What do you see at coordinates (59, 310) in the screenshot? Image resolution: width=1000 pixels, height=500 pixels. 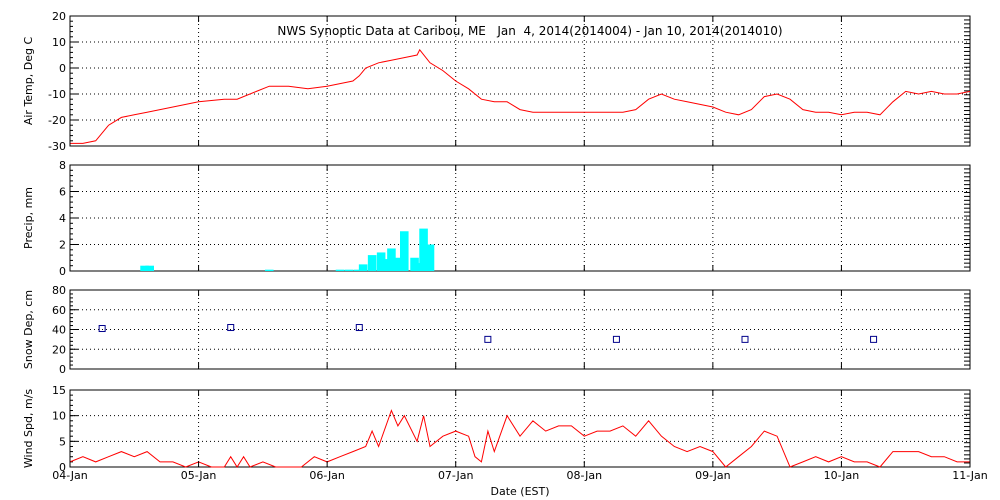 I see `snow-depth-ytick-label: 60` at bounding box center [59, 310].